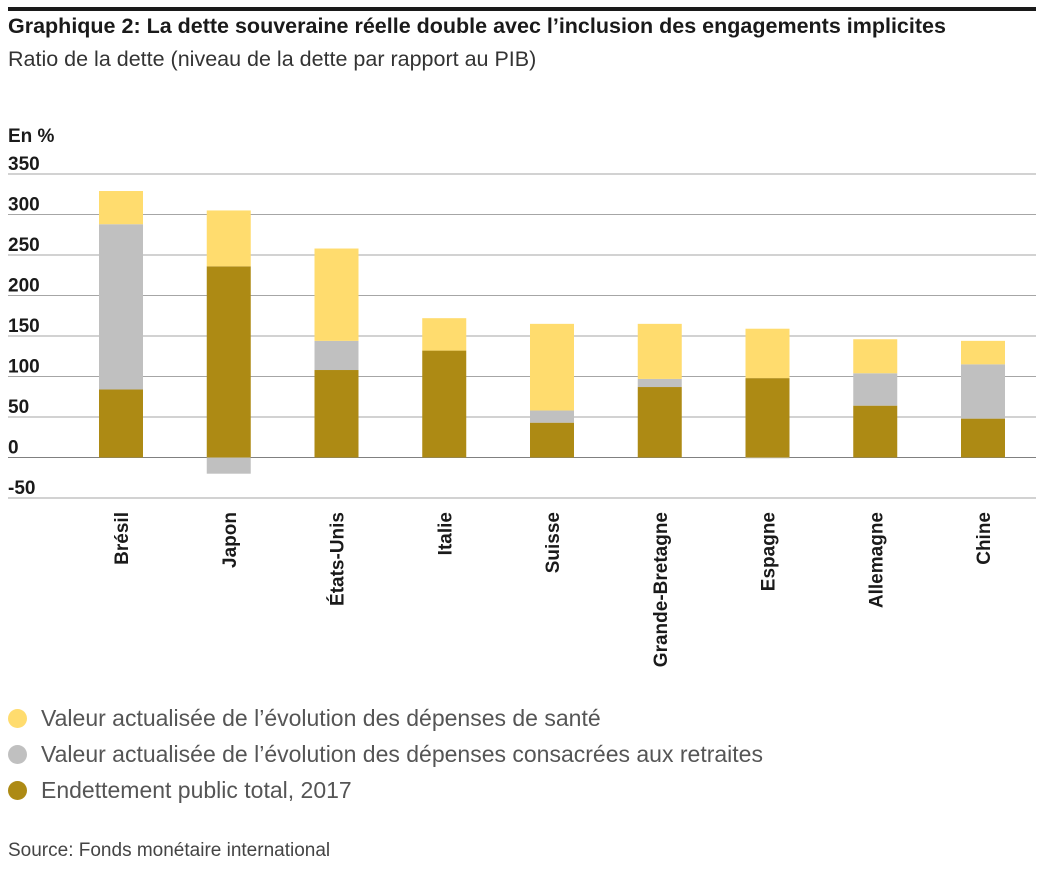  What do you see at coordinates (21, 488) in the screenshot?
I see `y-tick-label: -50` at bounding box center [21, 488].